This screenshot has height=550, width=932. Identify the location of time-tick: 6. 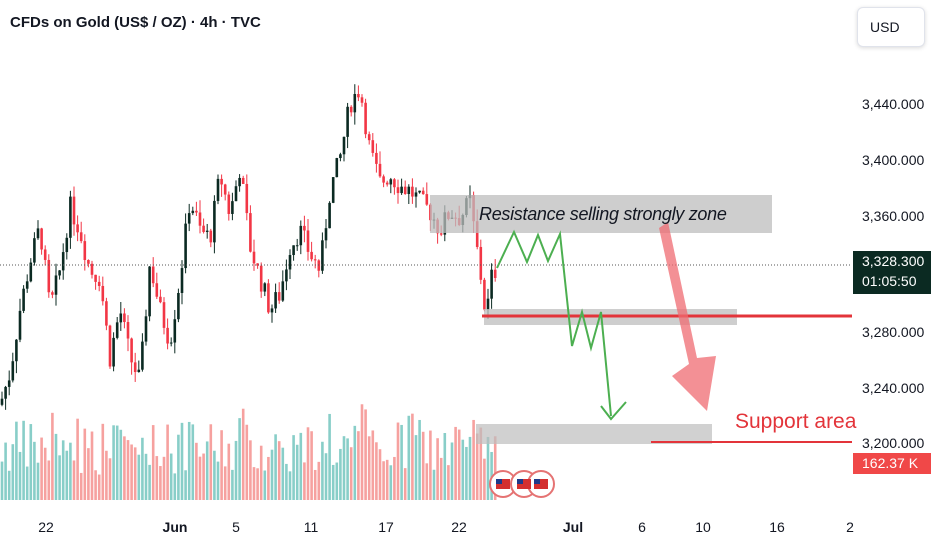
(642, 527).